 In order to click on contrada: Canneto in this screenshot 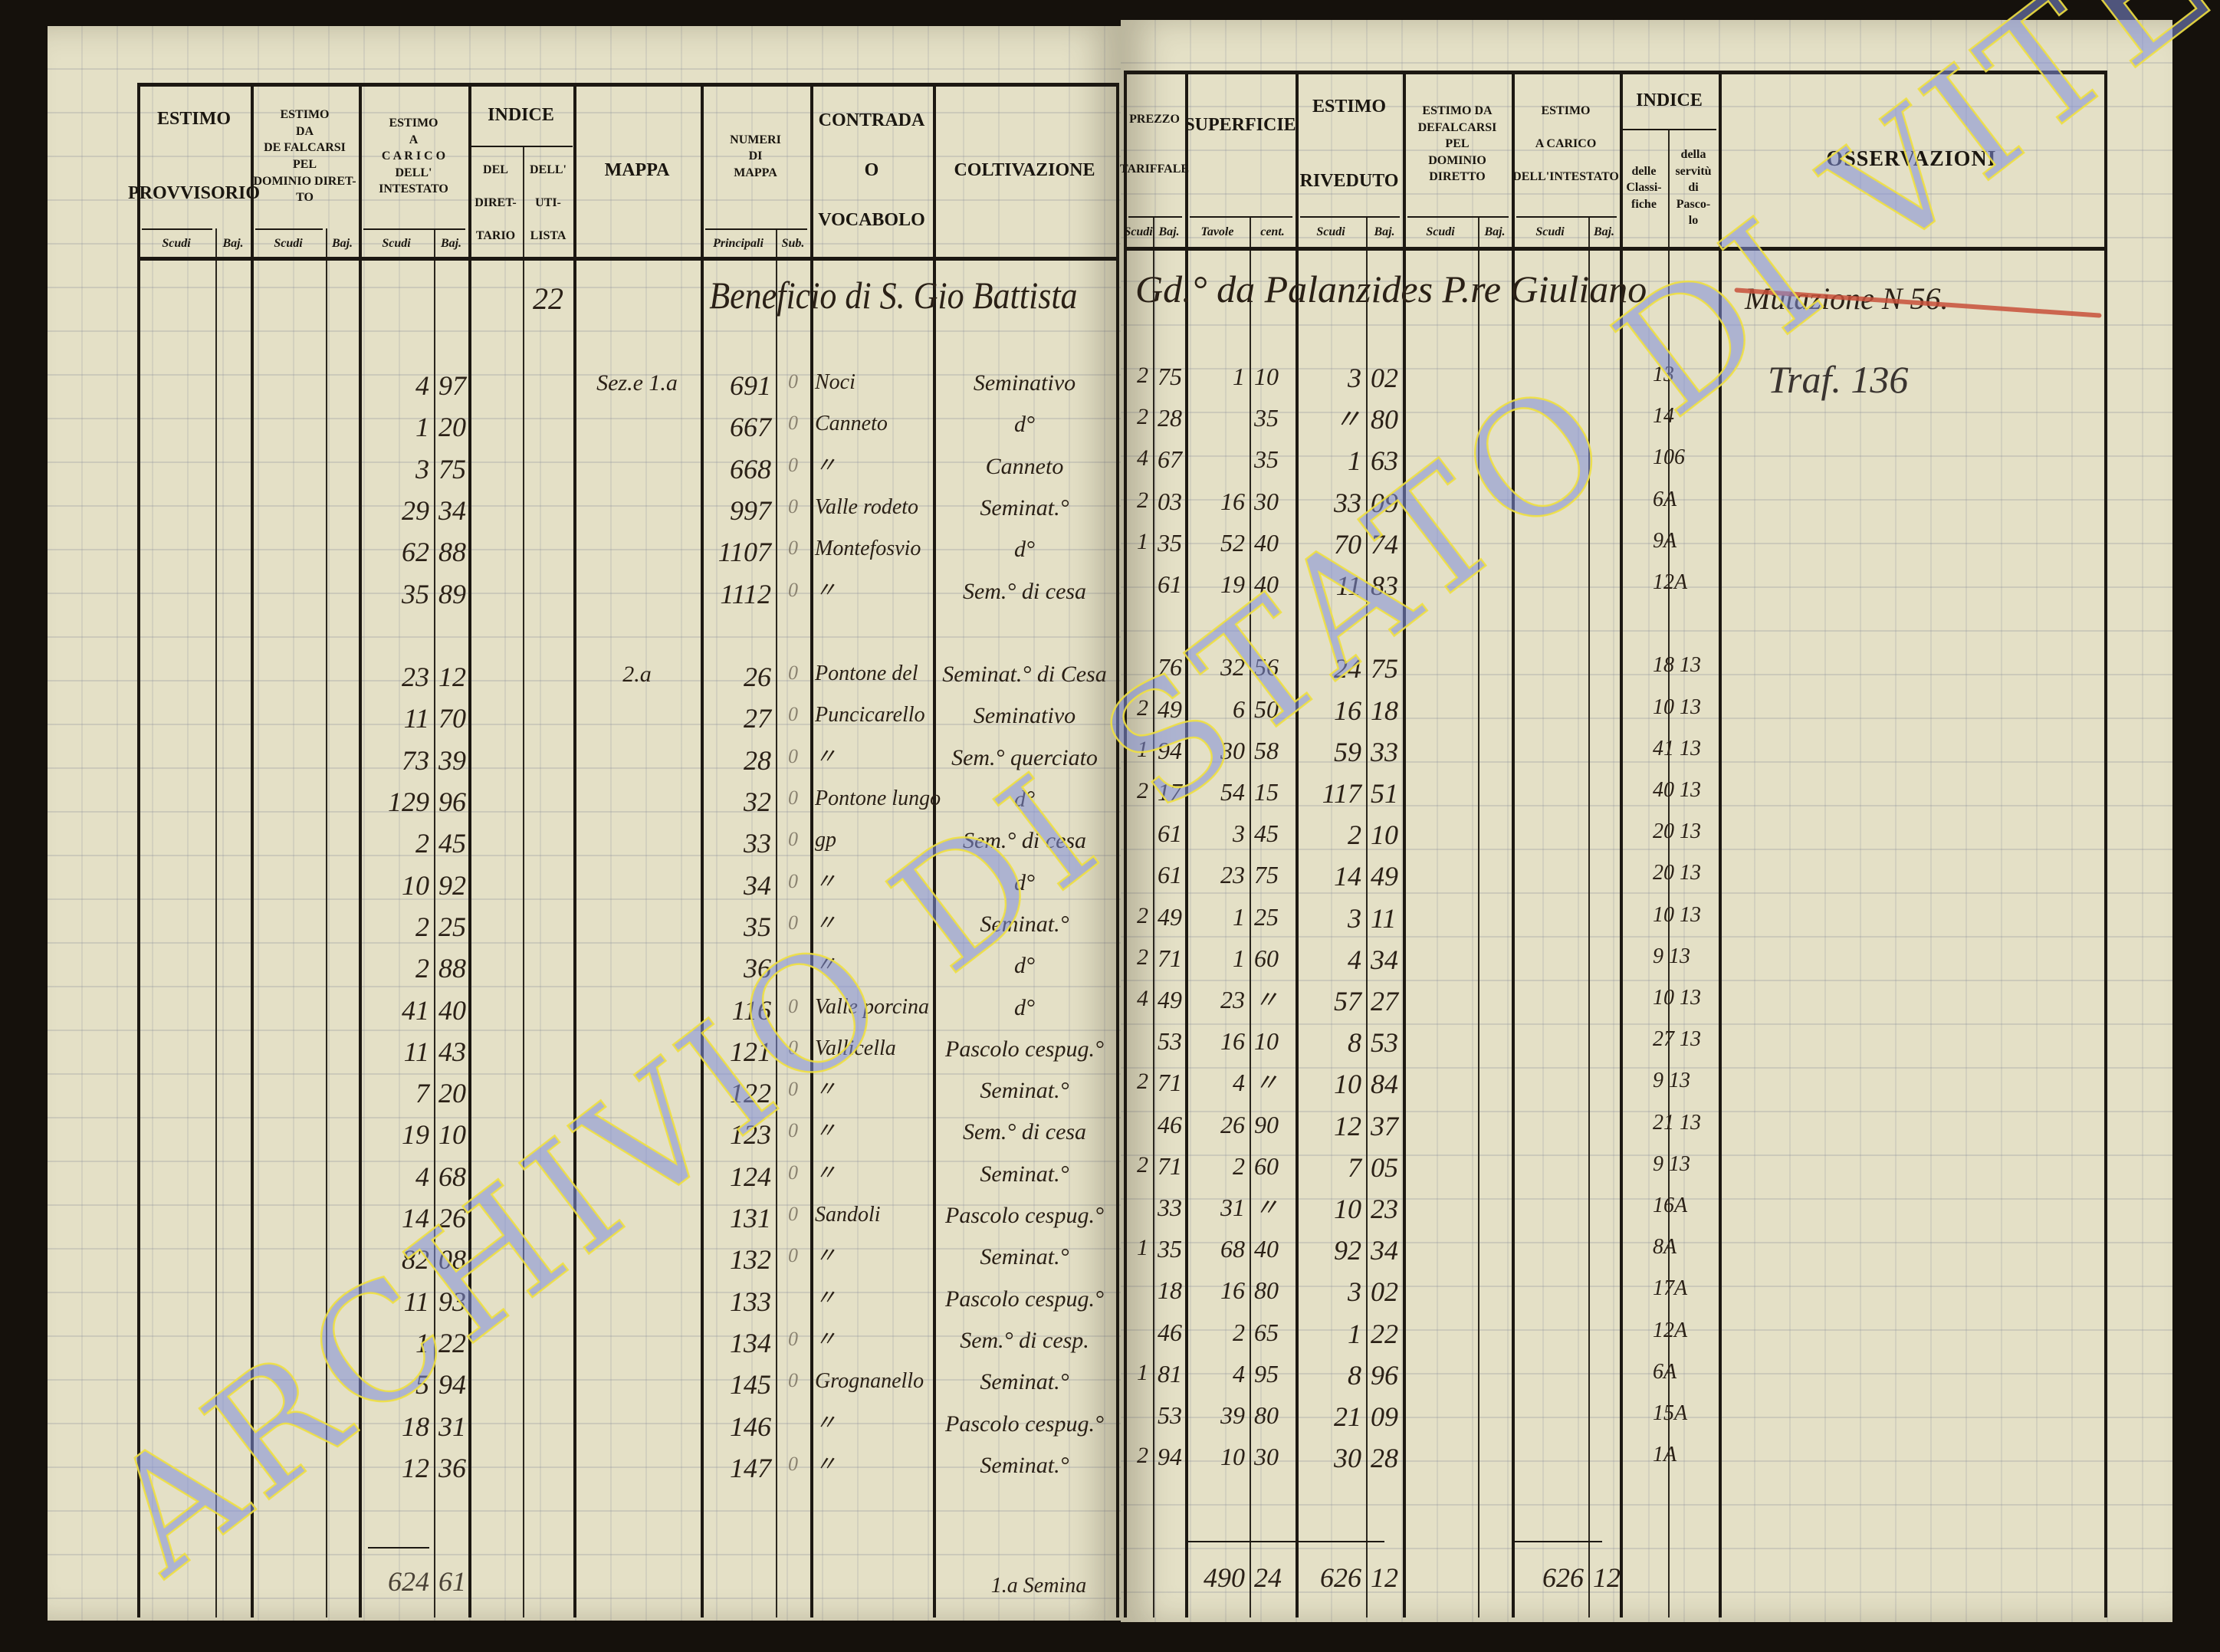, I will do `click(851, 424)`.